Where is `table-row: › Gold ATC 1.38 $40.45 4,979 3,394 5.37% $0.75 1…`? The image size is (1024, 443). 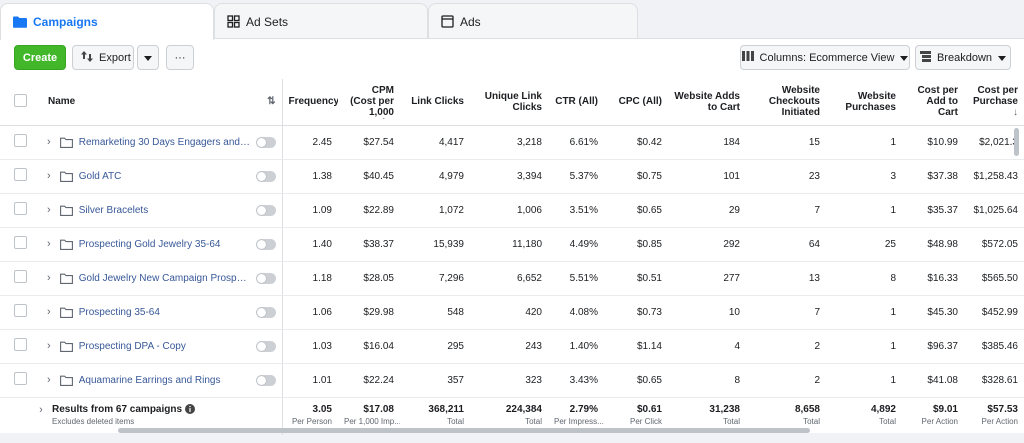 table-row: › Gold ATC 1.38 $40.45 4,979 3,394 5.37% $0.75 1… is located at coordinates (512, 176).